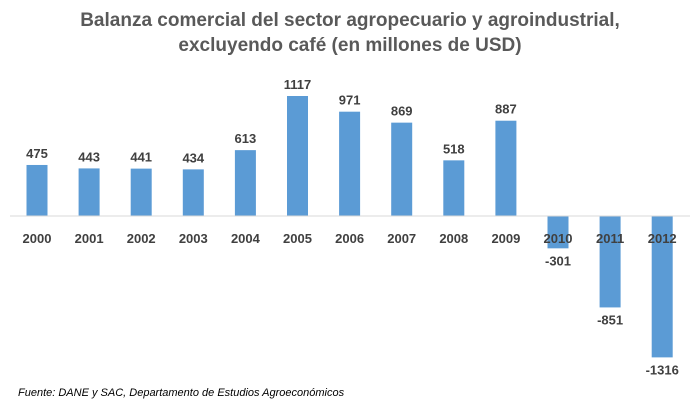 The image size is (700, 409). I want to click on title-line-2: excluyendo café (en millones de USD), so click(350, 45).